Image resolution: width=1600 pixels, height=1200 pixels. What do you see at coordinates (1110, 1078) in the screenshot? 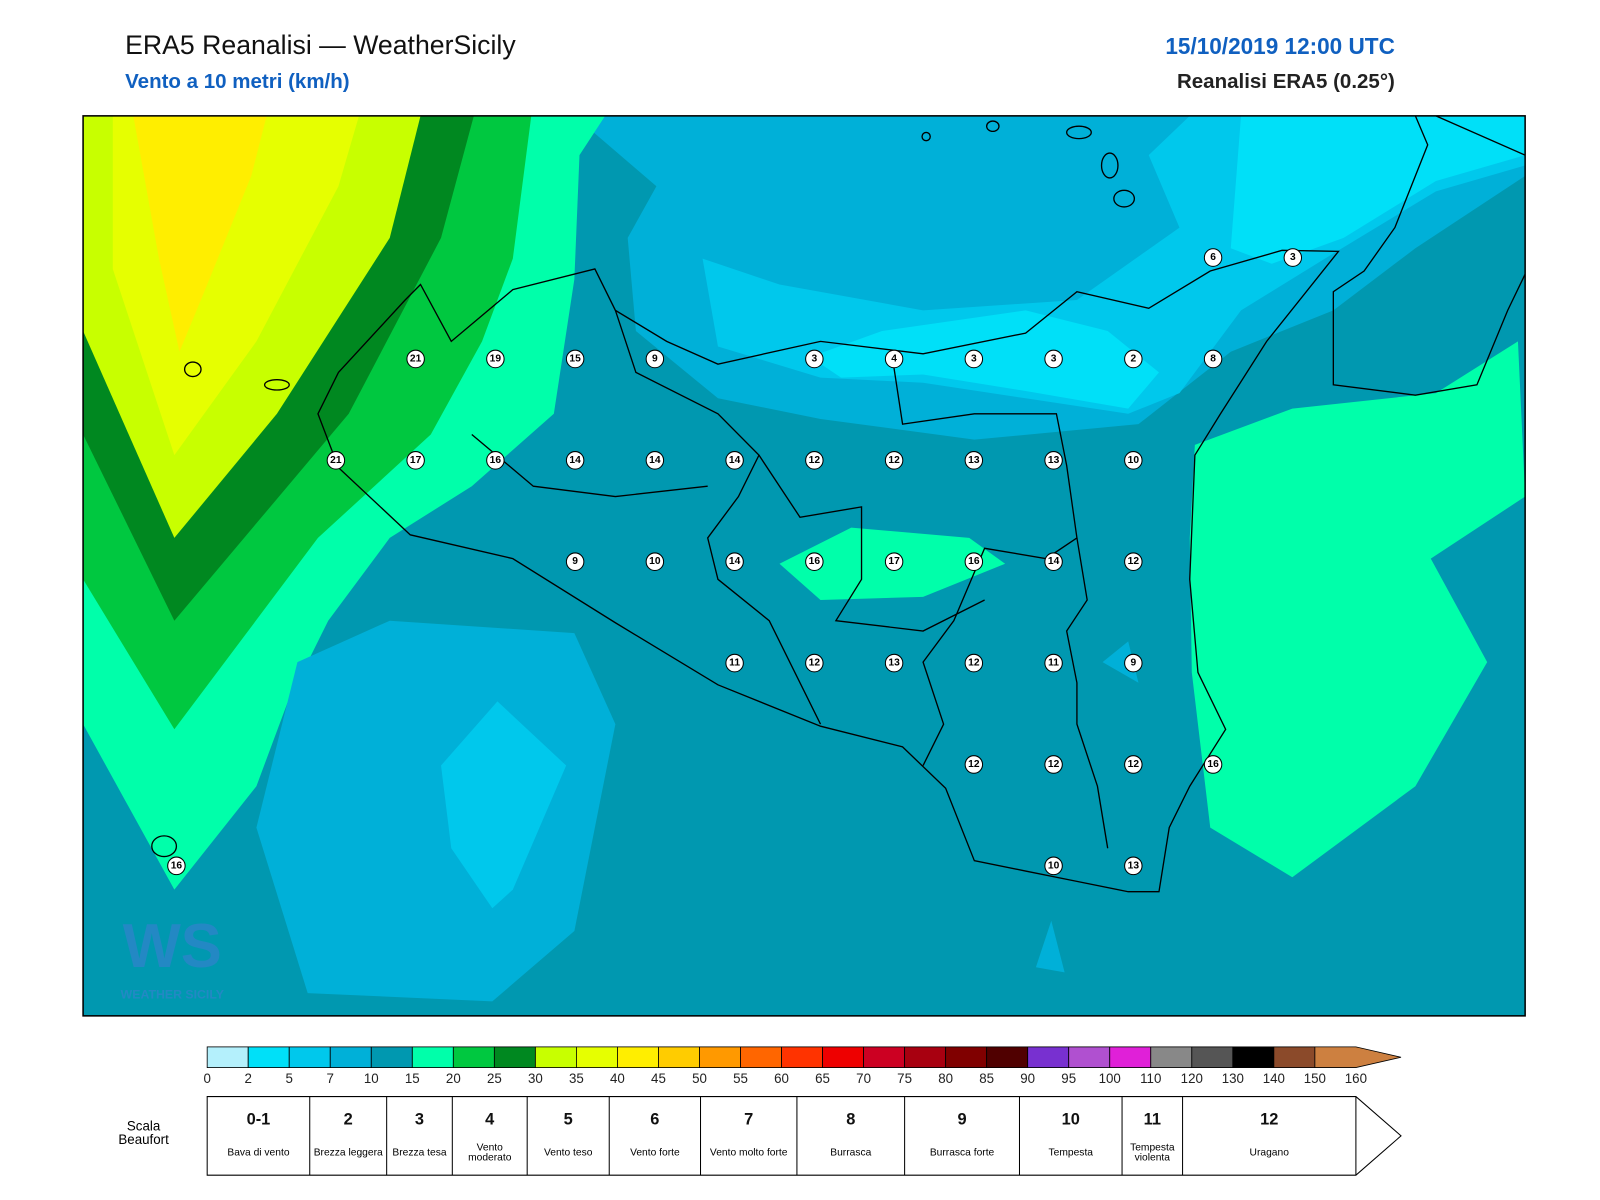
I see `colorbar-tick-label: 100` at bounding box center [1110, 1078].